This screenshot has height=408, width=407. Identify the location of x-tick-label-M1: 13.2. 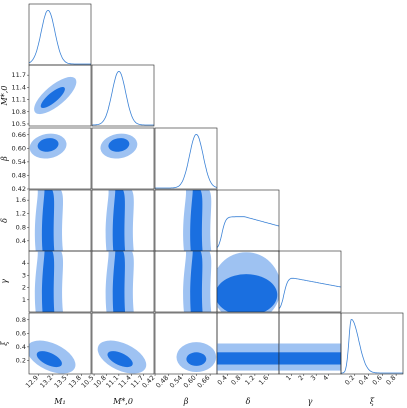
(46, 382).